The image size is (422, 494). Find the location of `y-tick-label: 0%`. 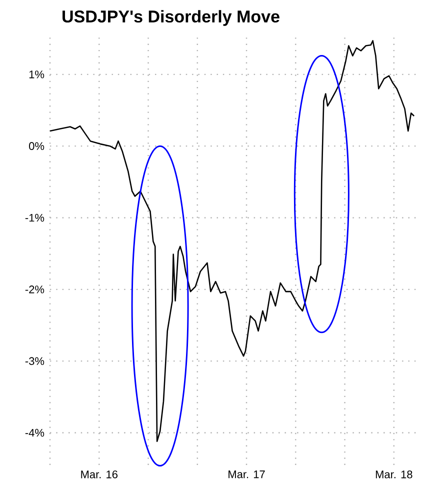

y-tick-label: 0% is located at coordinates (36, 146).